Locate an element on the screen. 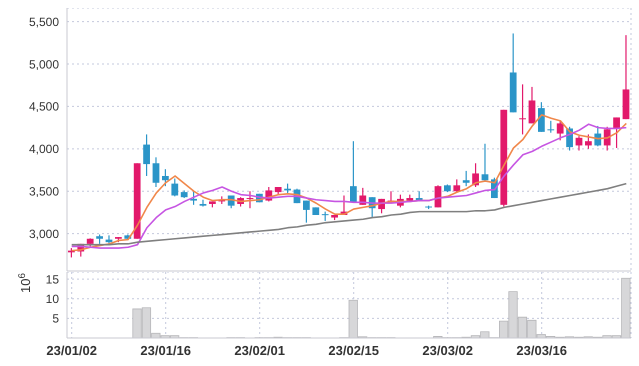 This screenshot has width=639, height=366. y-tick-label: 5,000 is located at coordinates (44, 64).